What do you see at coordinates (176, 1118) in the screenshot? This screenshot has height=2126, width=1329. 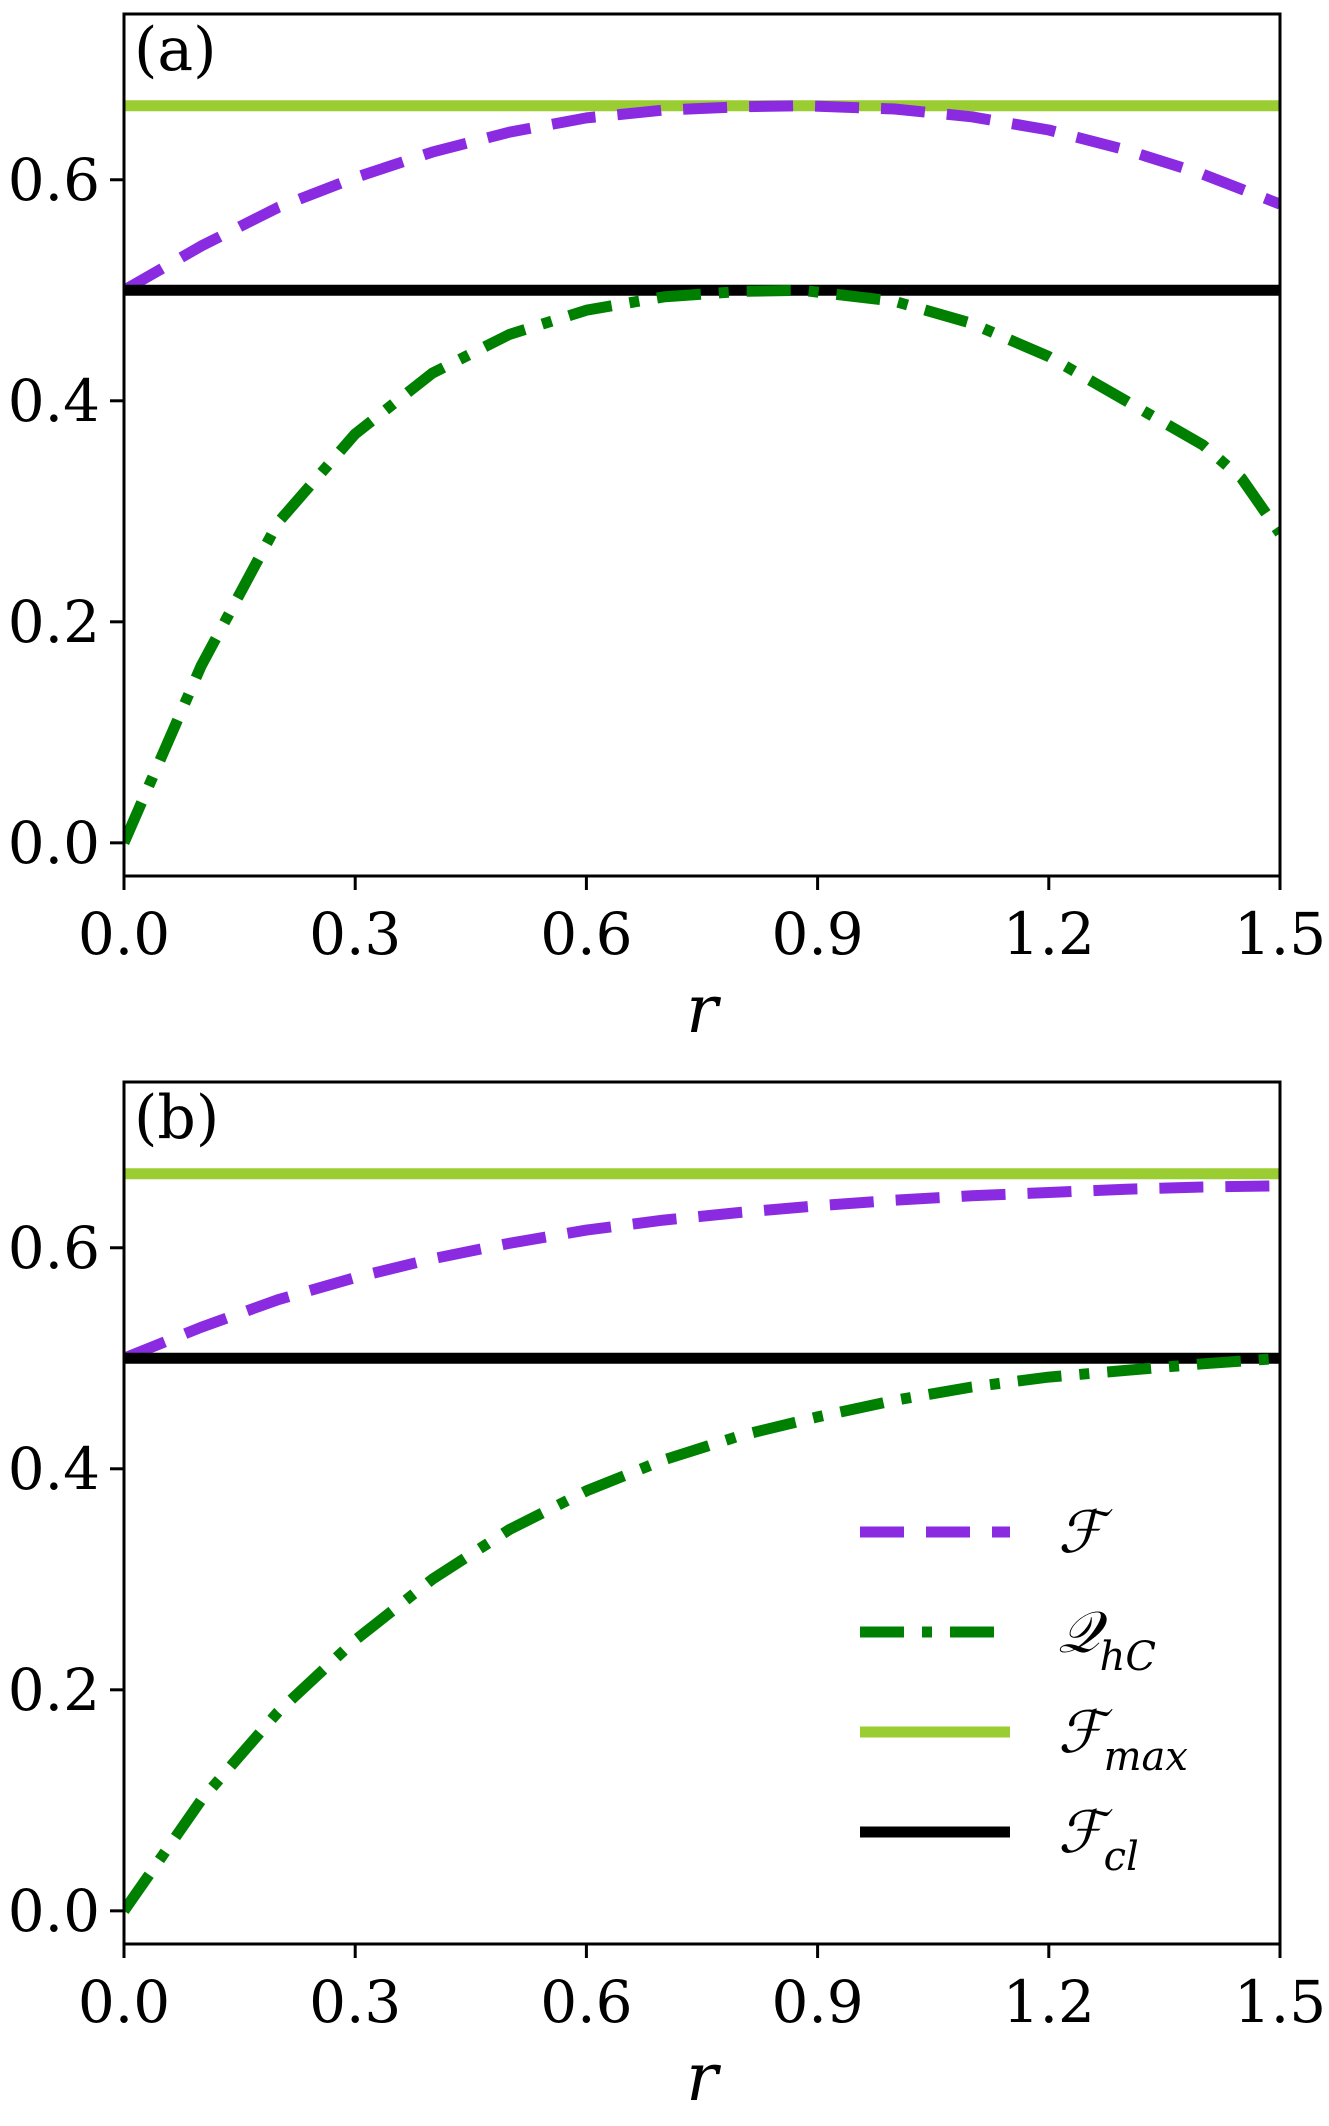 I see `panel-label: (b)` at bounding box center [176, 1118].